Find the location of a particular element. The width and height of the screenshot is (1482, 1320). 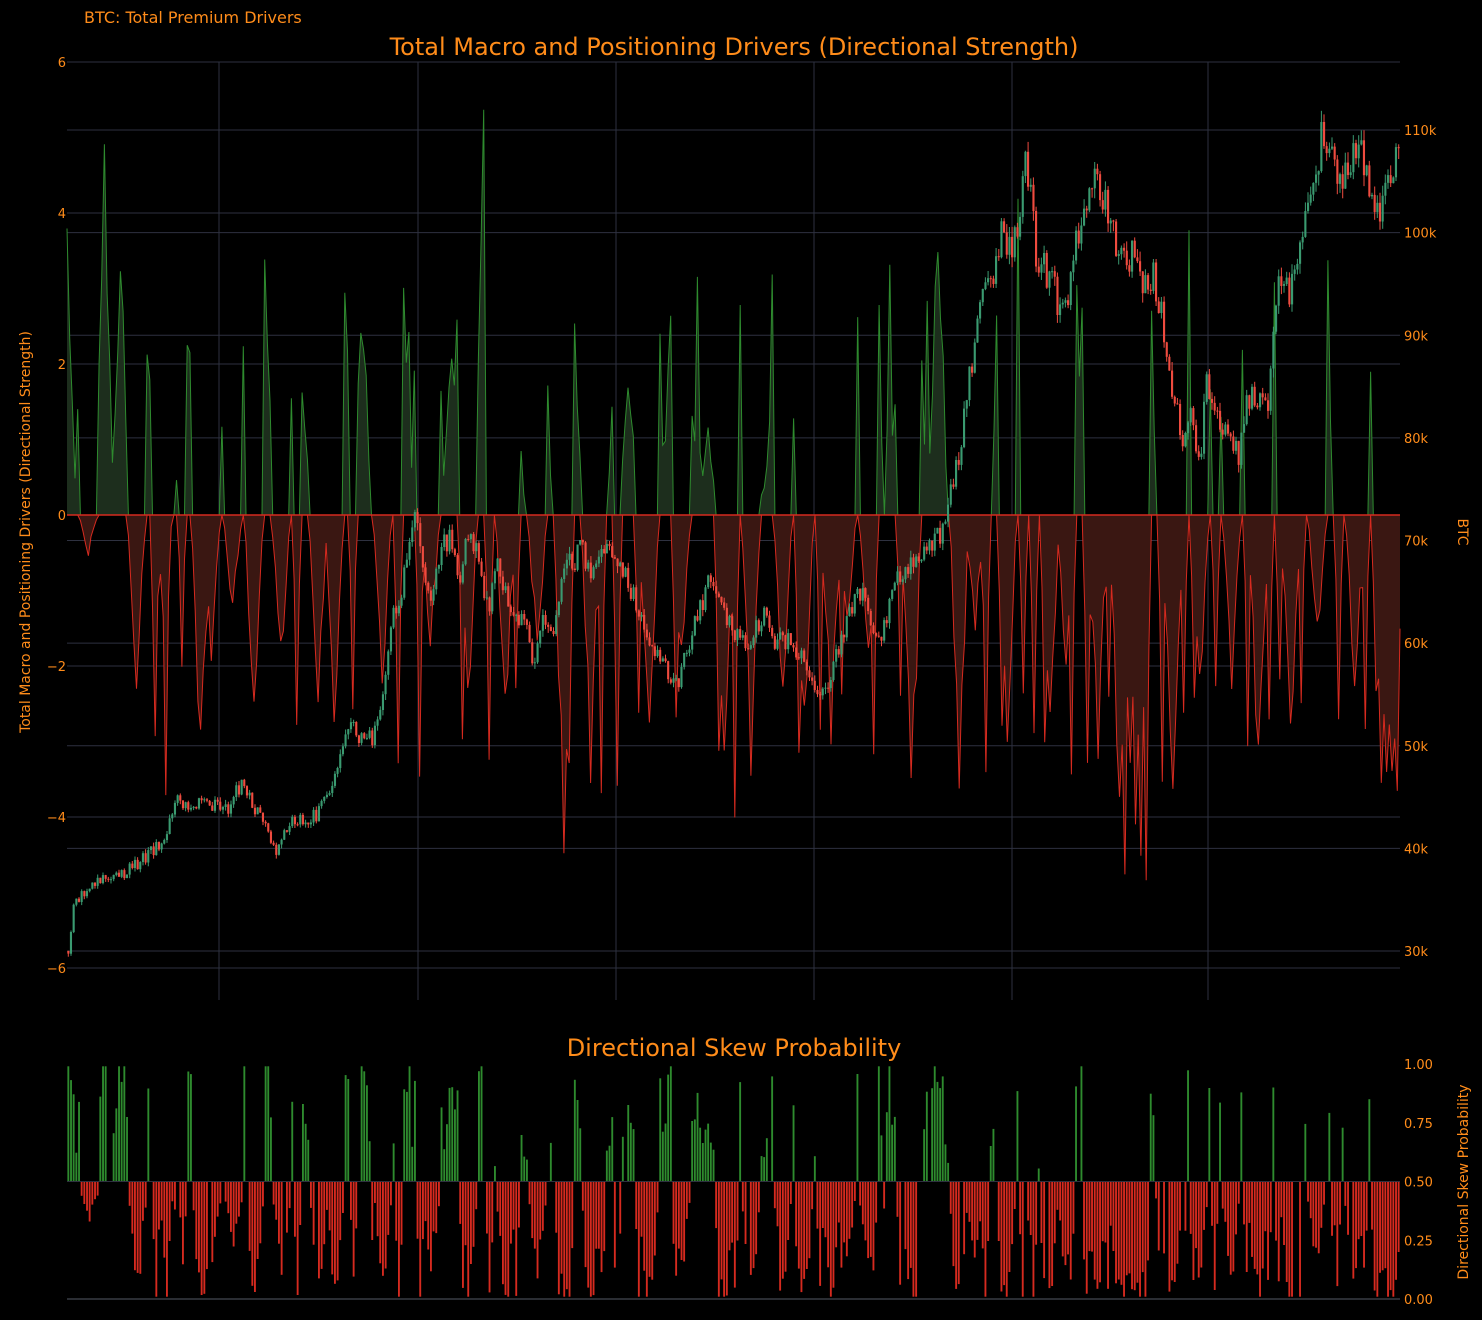

y-tick-label: 0 is located at coordinates (62, 516).